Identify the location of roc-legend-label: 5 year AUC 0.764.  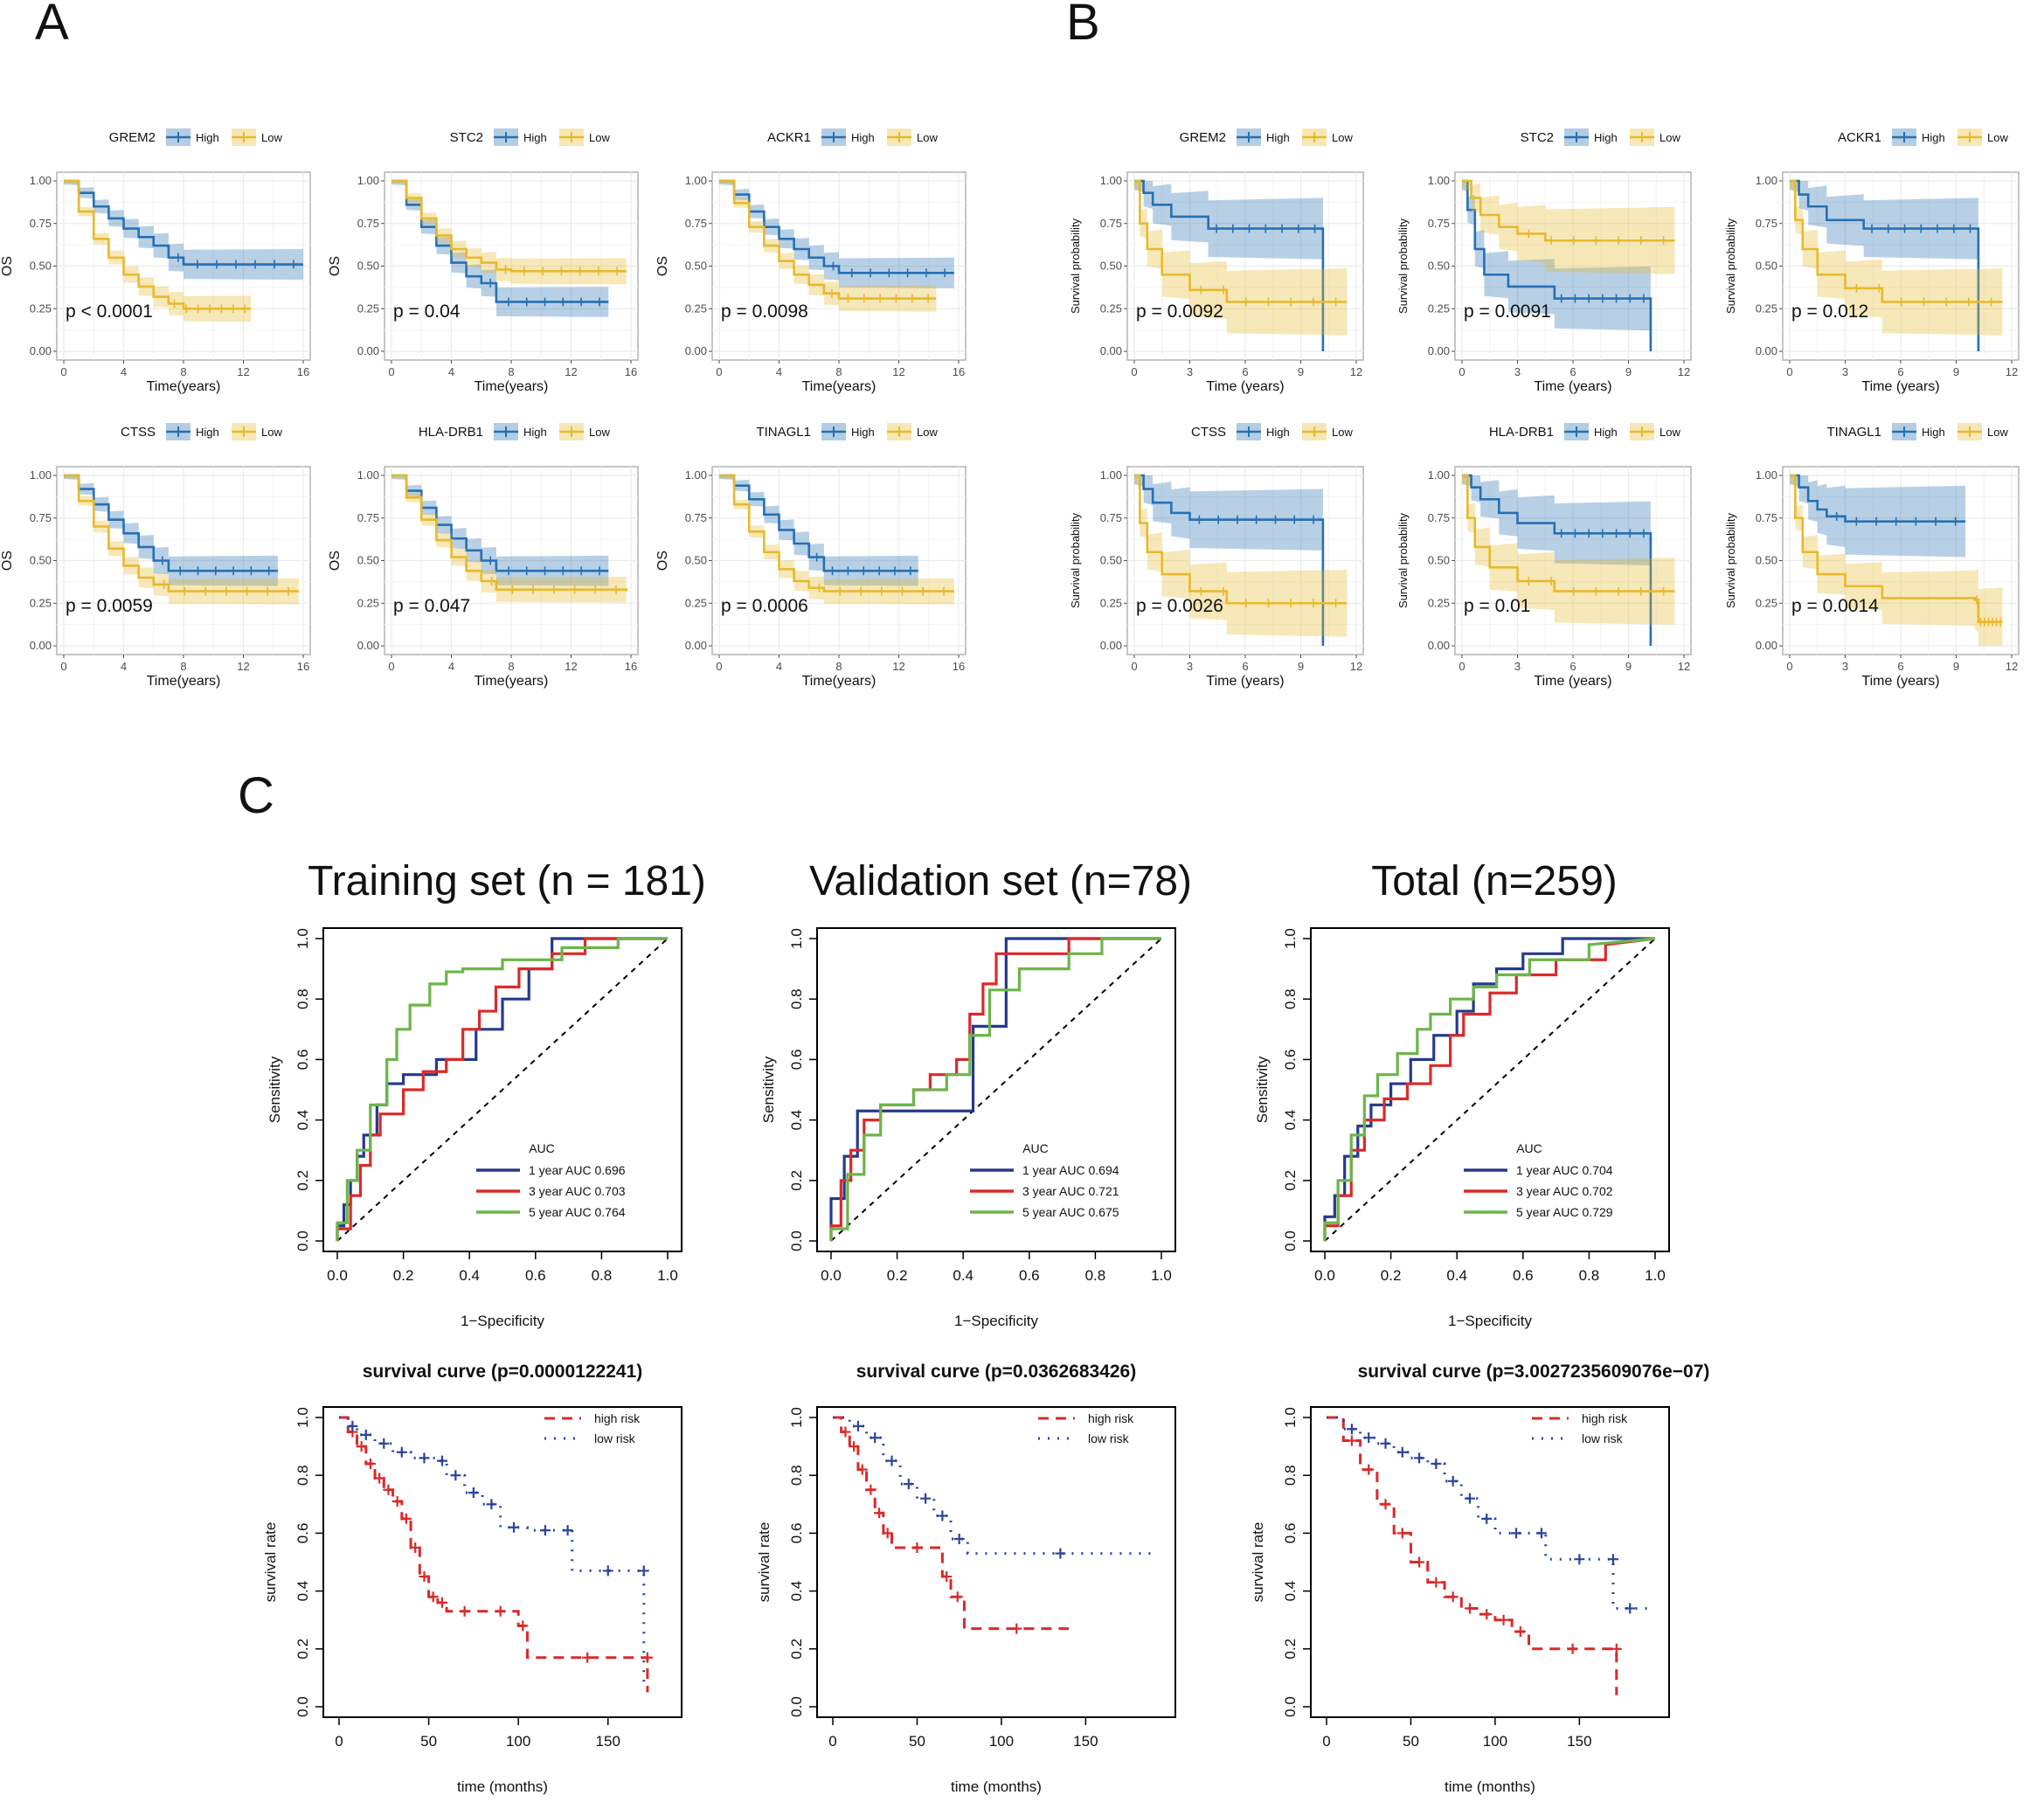
(577, 1212).